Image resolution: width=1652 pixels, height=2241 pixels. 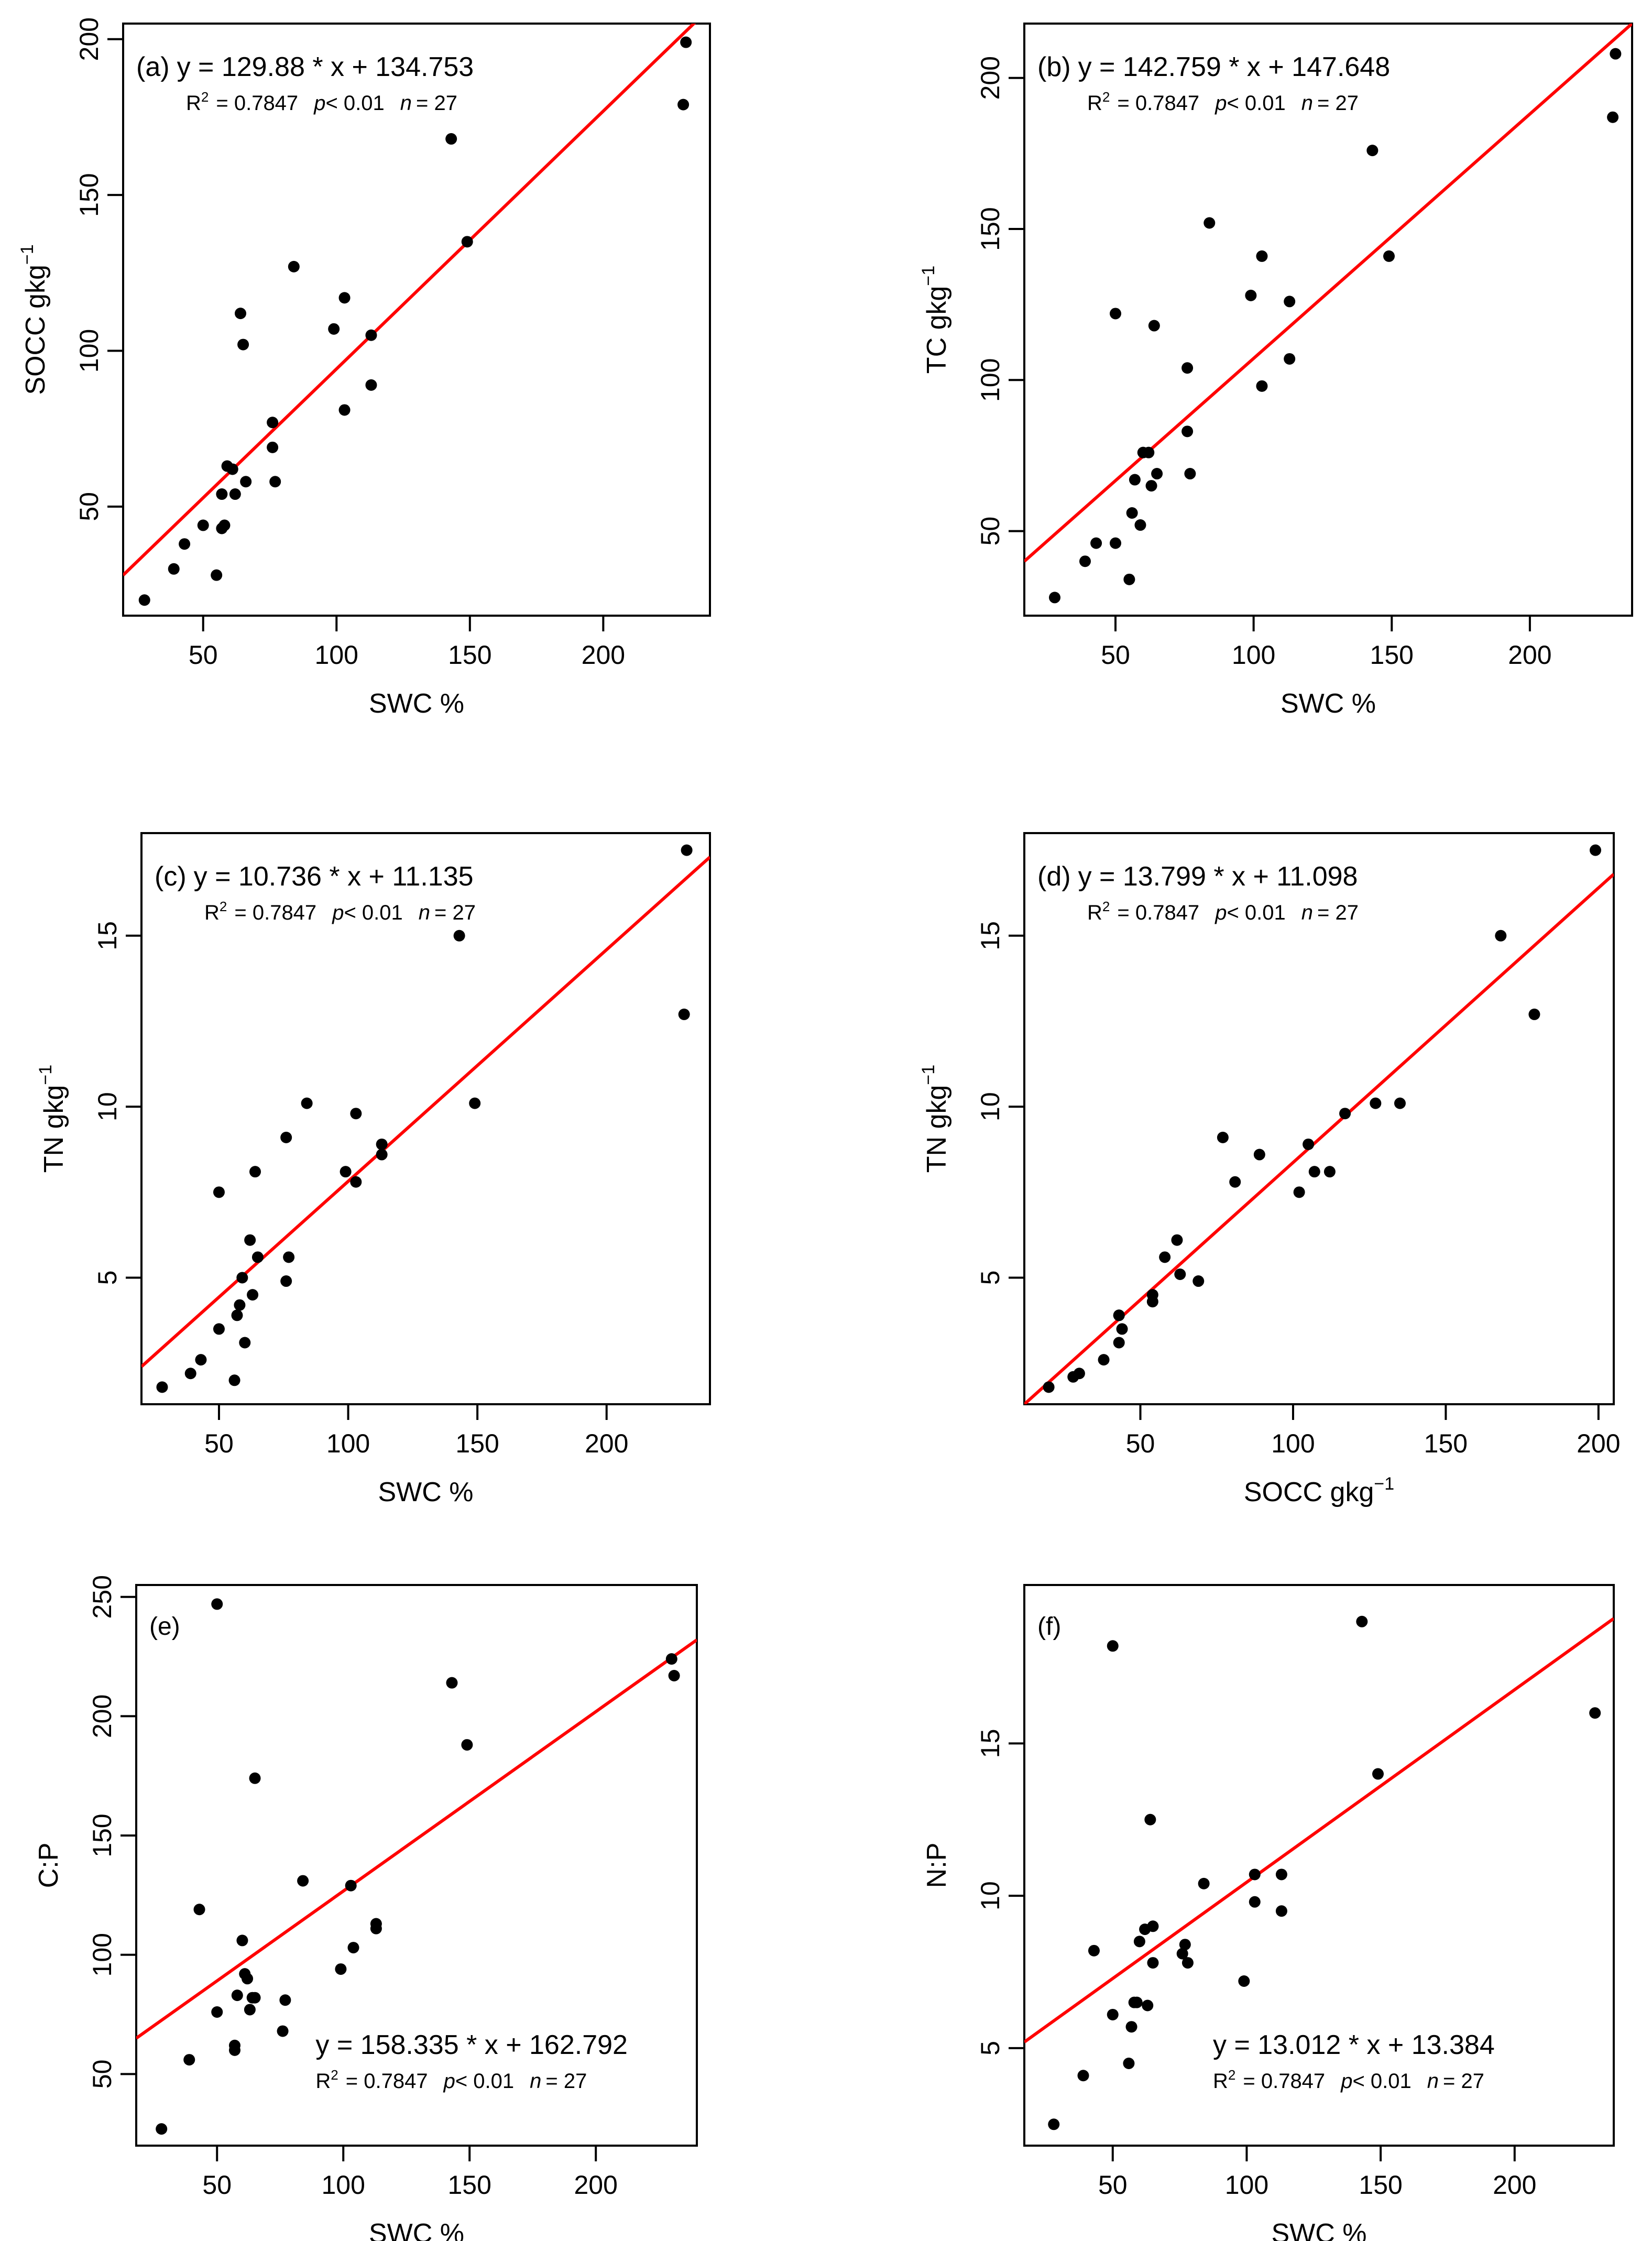 What do you see at coordinates (305, 67) in the screenshot?
I see `equation-text: (a) y = 129.88 * x + 134.753` at bounding box center [305, 67].